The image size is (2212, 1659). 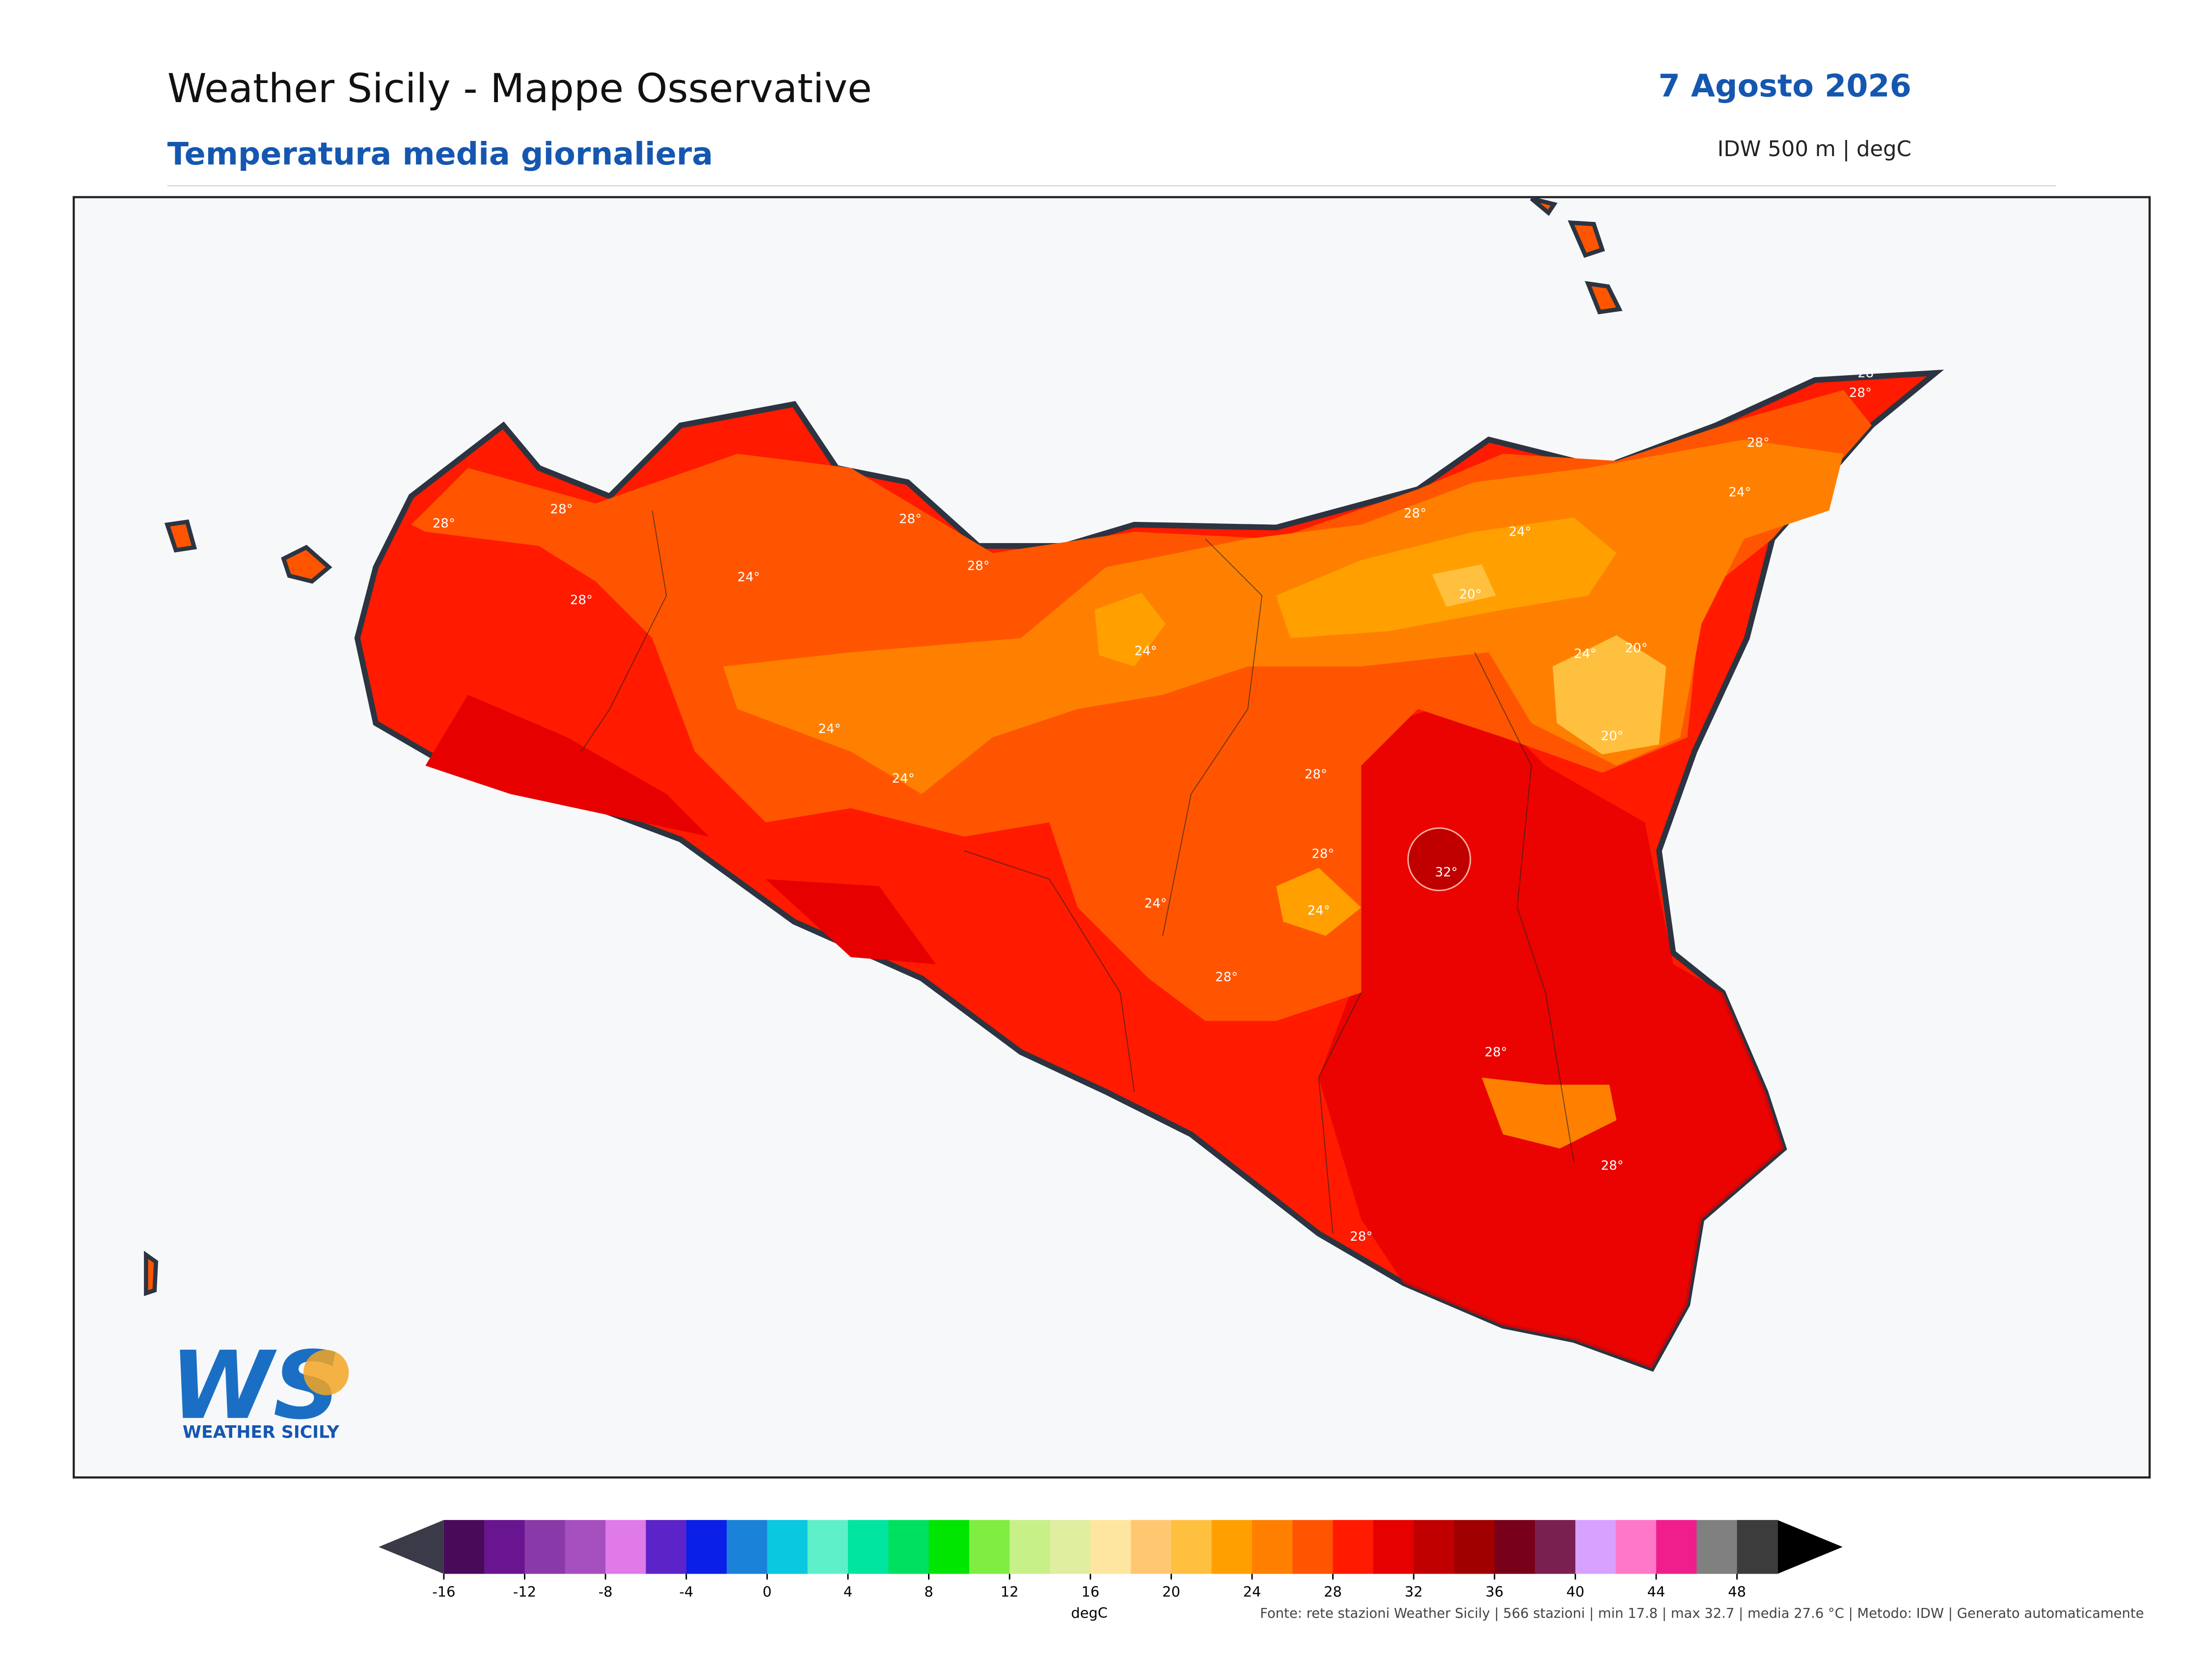 What do you see at coordinates (1656, 1591) in the screenshot?
I see `colorbar-tick-label: 44` at bounding box center [1656, 1591].